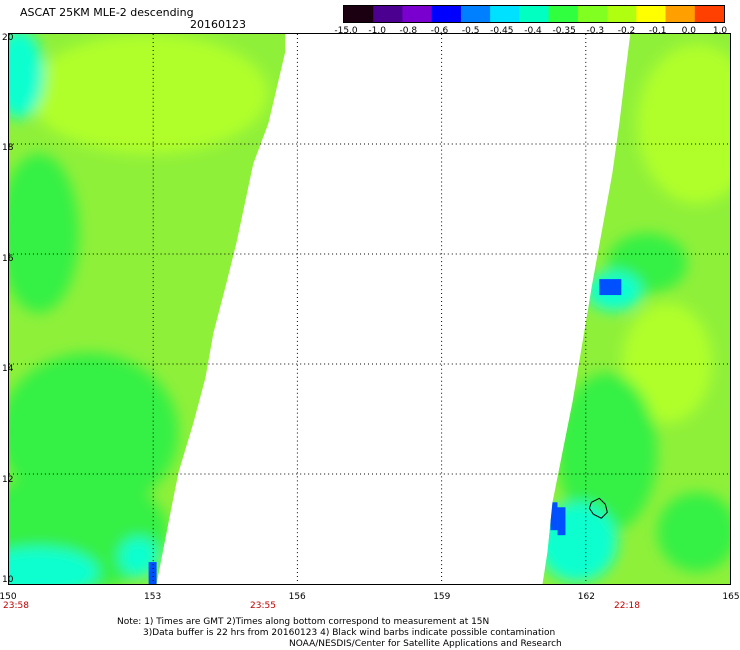 Image resolution: width=740 pixels, height=650 pixels. What do you see at coordinates (595, 31) in the screenshot?
I see `color-scale-label: -0.3` at bounding box center [595, 31].